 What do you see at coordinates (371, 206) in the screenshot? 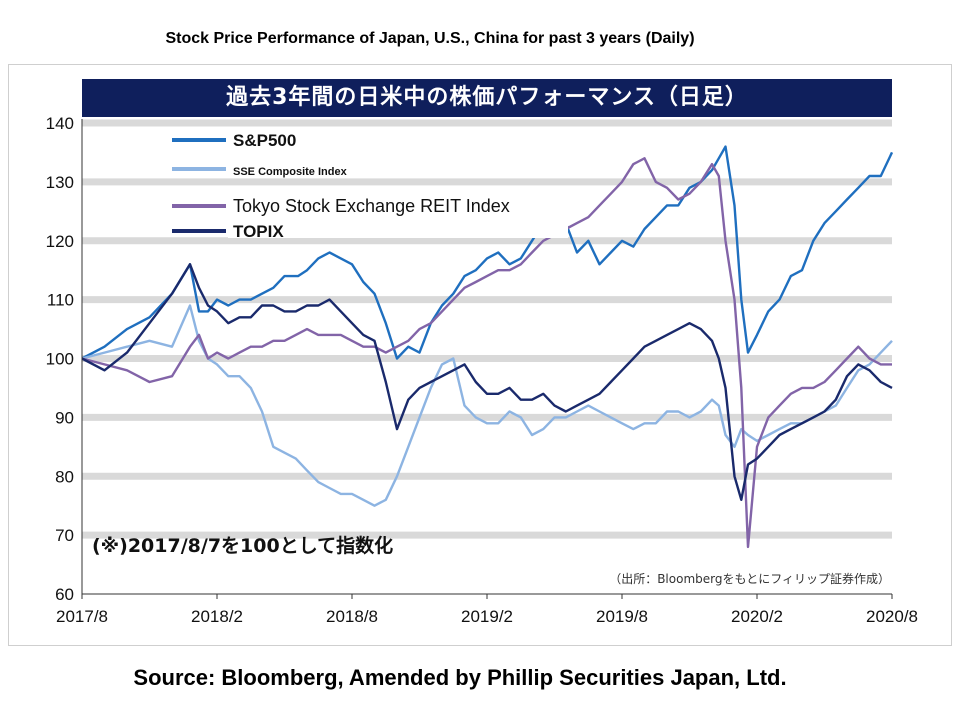
I see `legend-label: Tokyo Stock Exchange REIT Index` at bounding box center [371, 206].